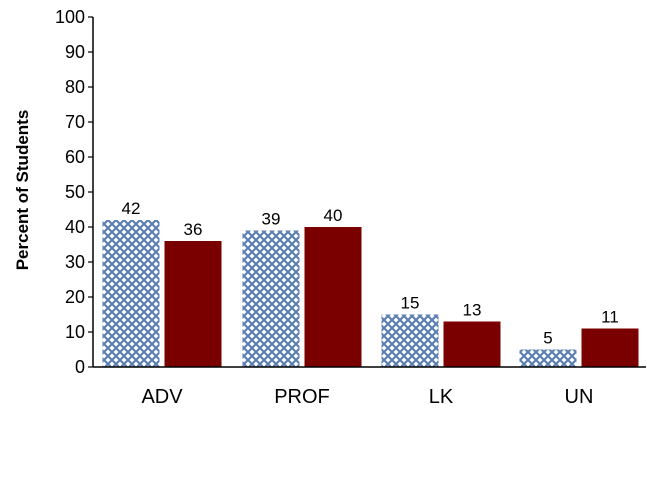 The image size is (647, 495). What do you see at coordinates (579, 397) in the screenshot?
I see `x-tick-label-un: UN` at bounding box center [579, 397].